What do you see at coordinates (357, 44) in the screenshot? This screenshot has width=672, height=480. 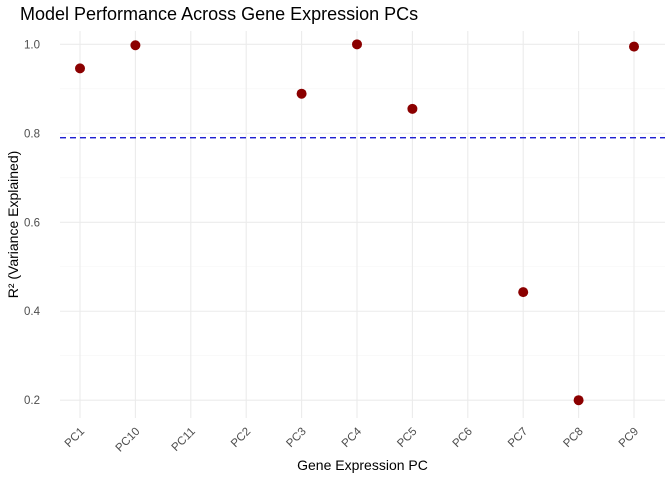 I see `data-point-pc4` at bounding box center [357, 44].